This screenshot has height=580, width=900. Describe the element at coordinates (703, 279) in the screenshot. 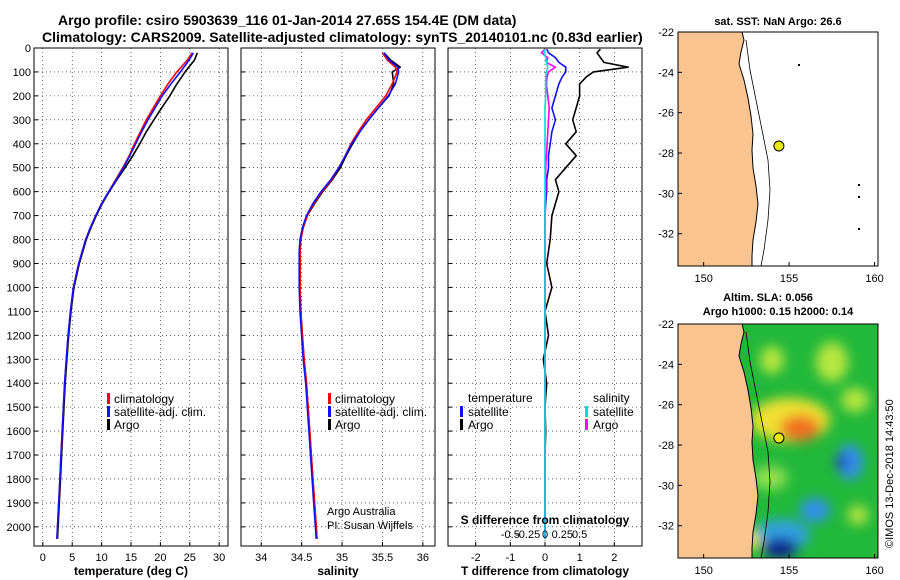

I see `map-lon-tick-label: 150` at that location.